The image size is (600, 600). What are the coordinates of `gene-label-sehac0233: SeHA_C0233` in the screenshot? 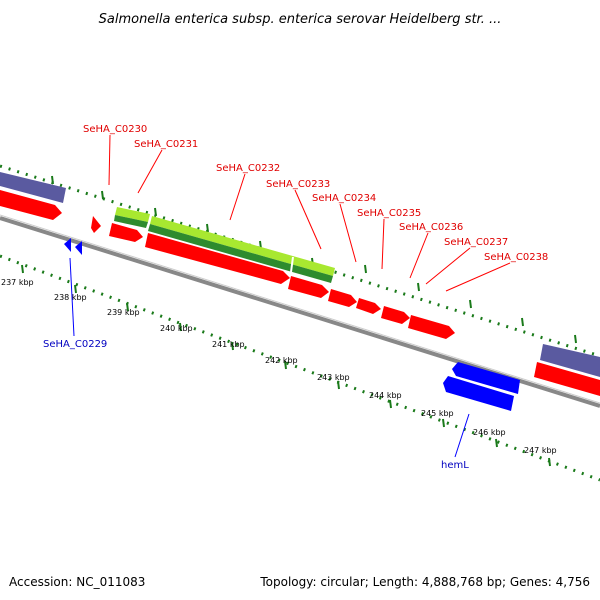 It's located at (298, 214).